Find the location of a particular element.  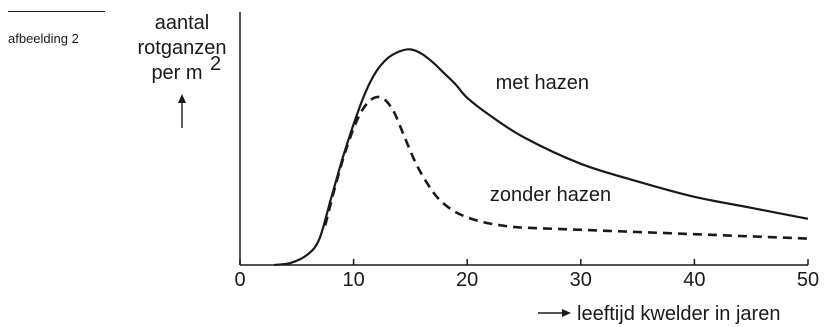

y-axis-title-line: per m is located at coordinates (176, 73).